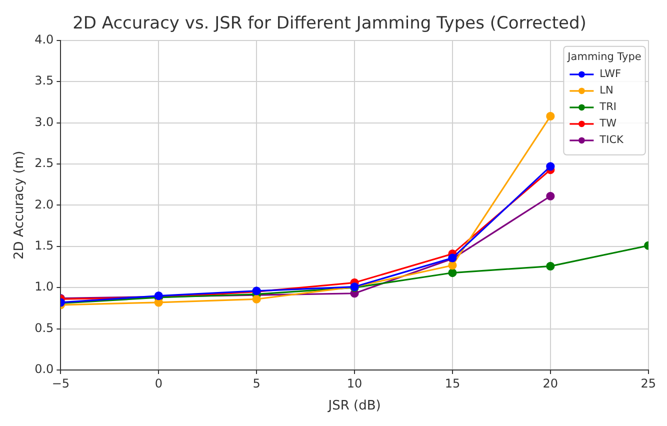  I want to click on legend-label: TW, so click(608, 124).